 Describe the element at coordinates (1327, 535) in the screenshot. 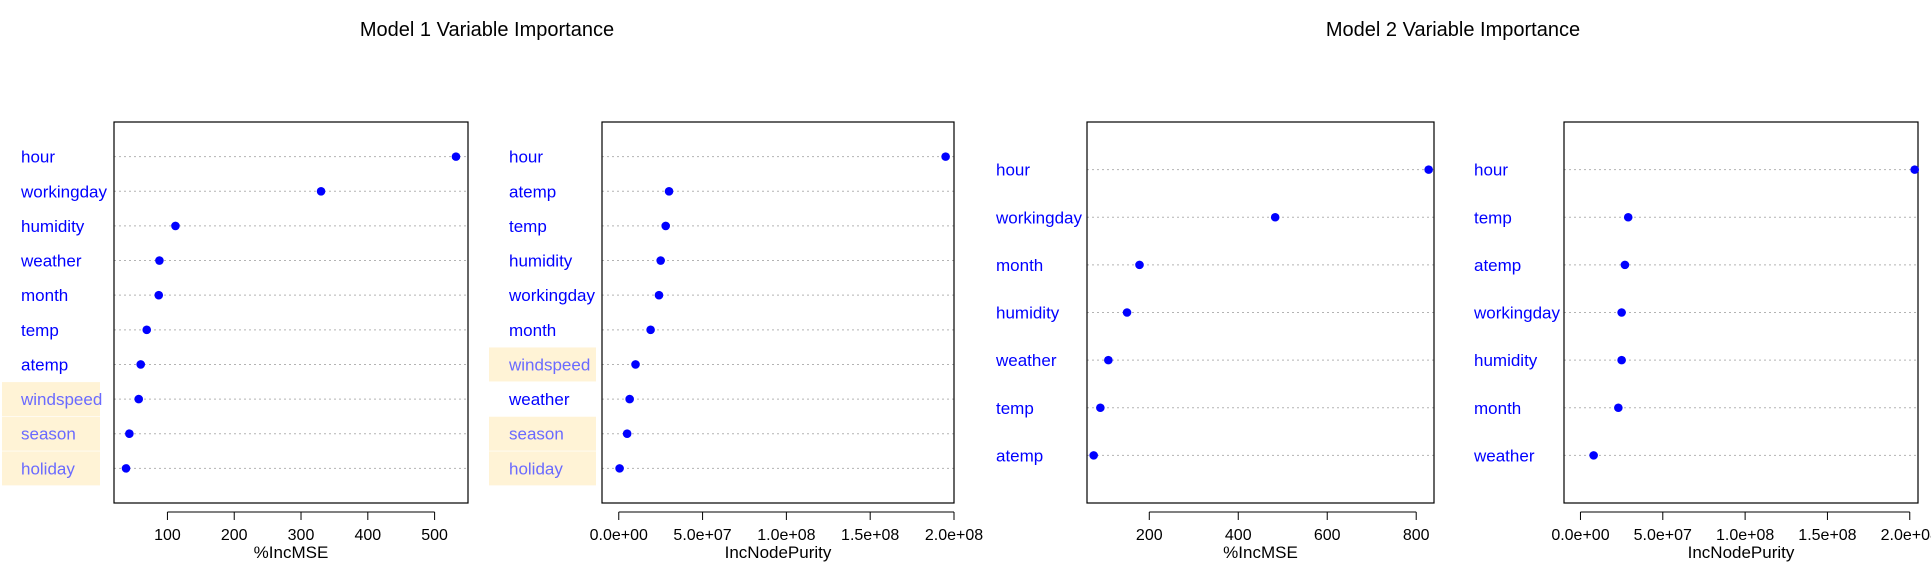

I see `x-tick-label: 600` at that location.